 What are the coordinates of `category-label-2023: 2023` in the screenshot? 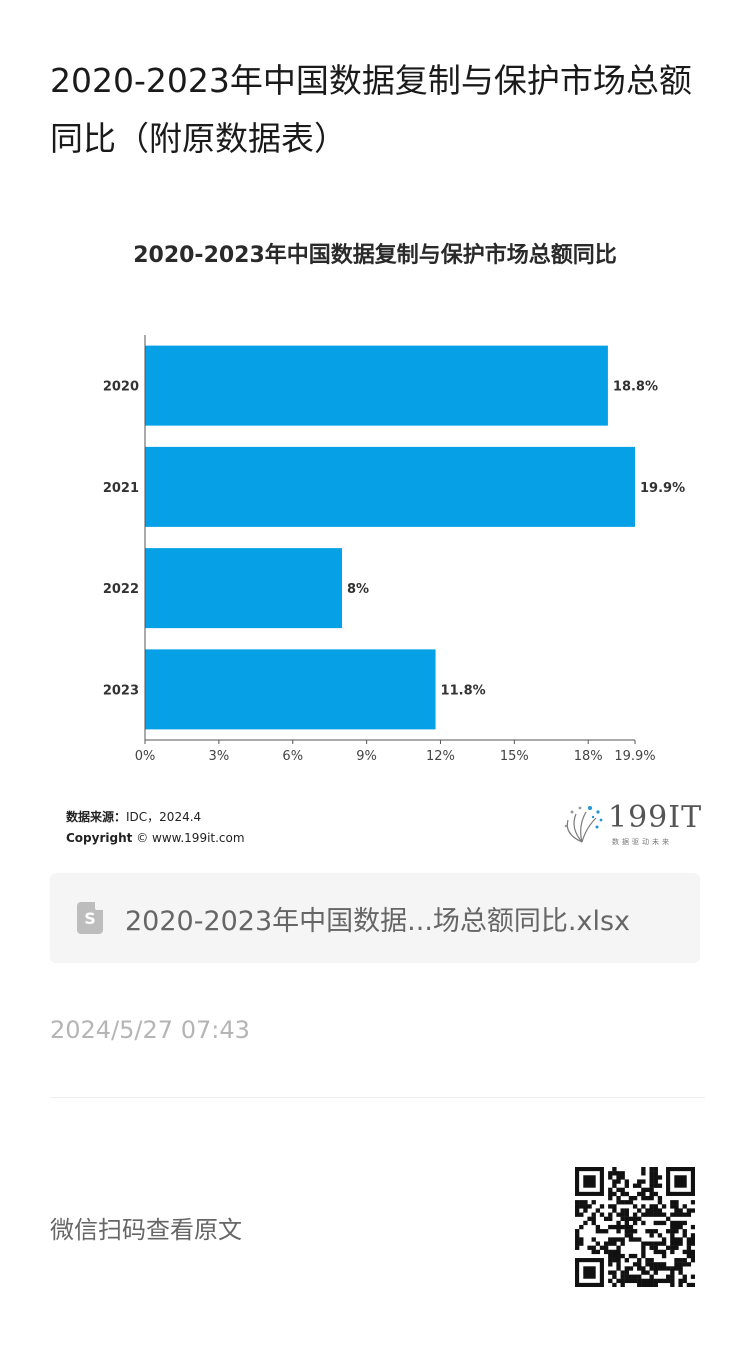 It's located at (121, 690).